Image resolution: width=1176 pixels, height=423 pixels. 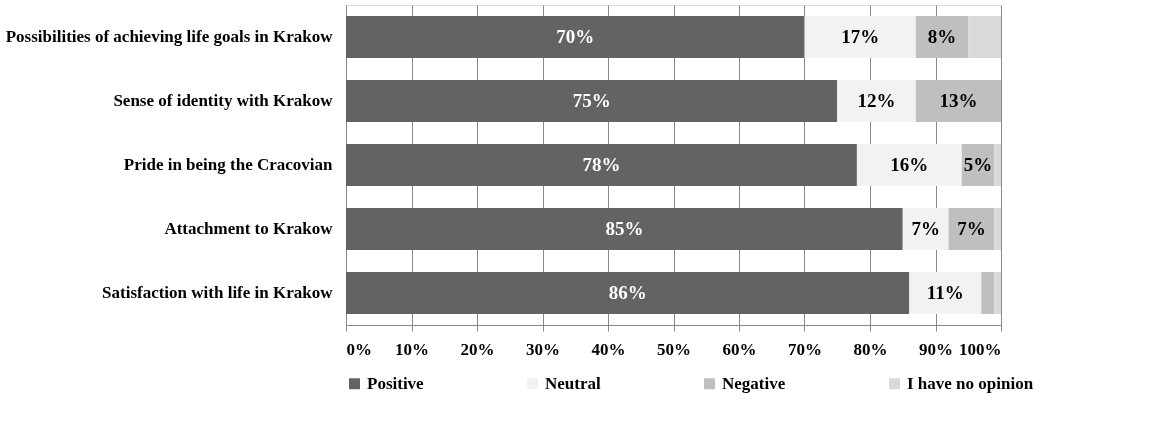 I want to click on data-label: 86%, so click(x=627, y=292).